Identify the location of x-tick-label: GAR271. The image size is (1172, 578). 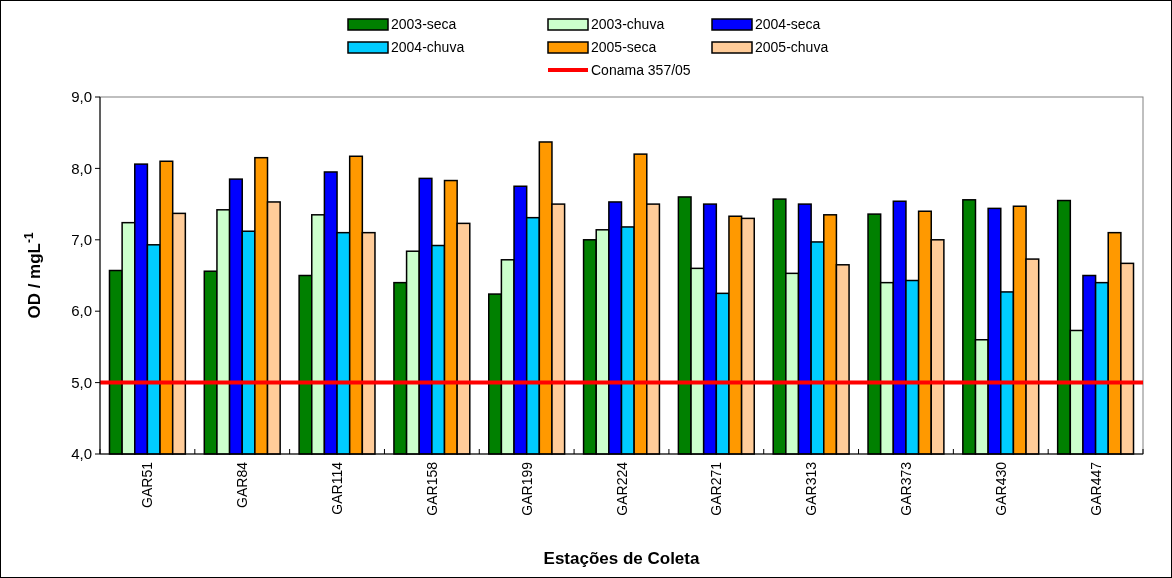
(716, 488).